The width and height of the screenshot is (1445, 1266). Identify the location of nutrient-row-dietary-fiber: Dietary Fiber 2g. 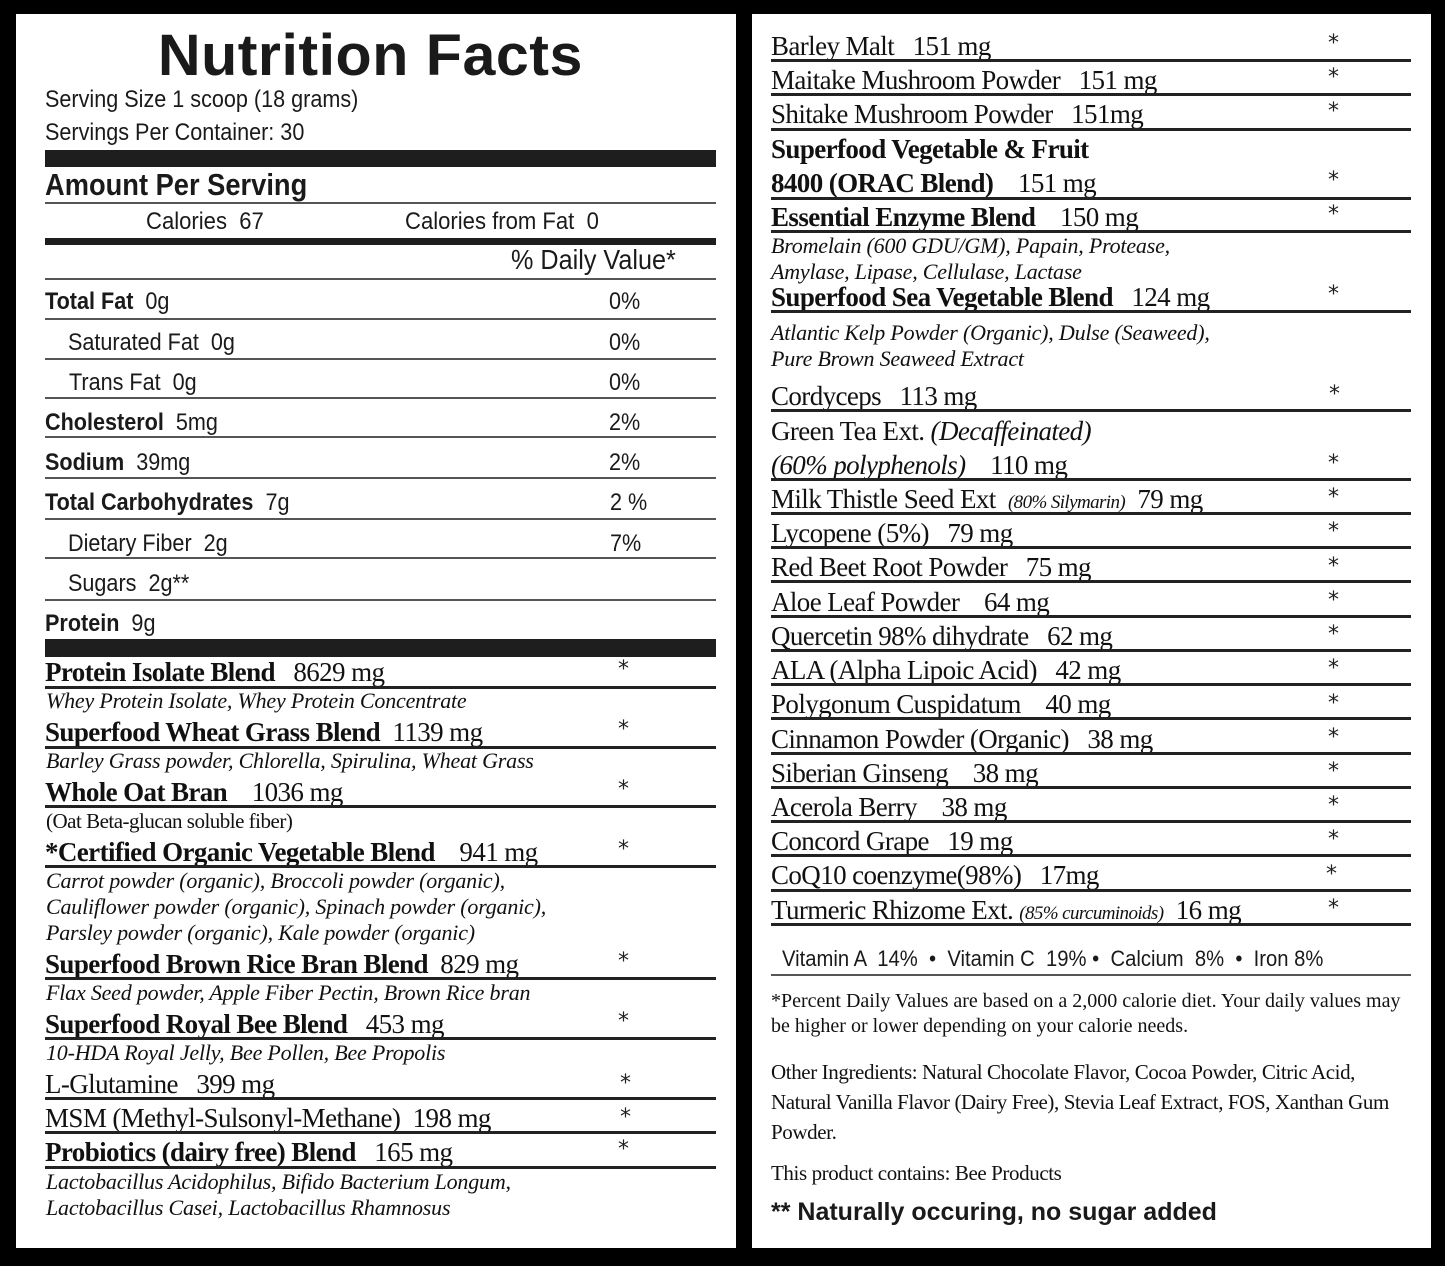
(148, 543).